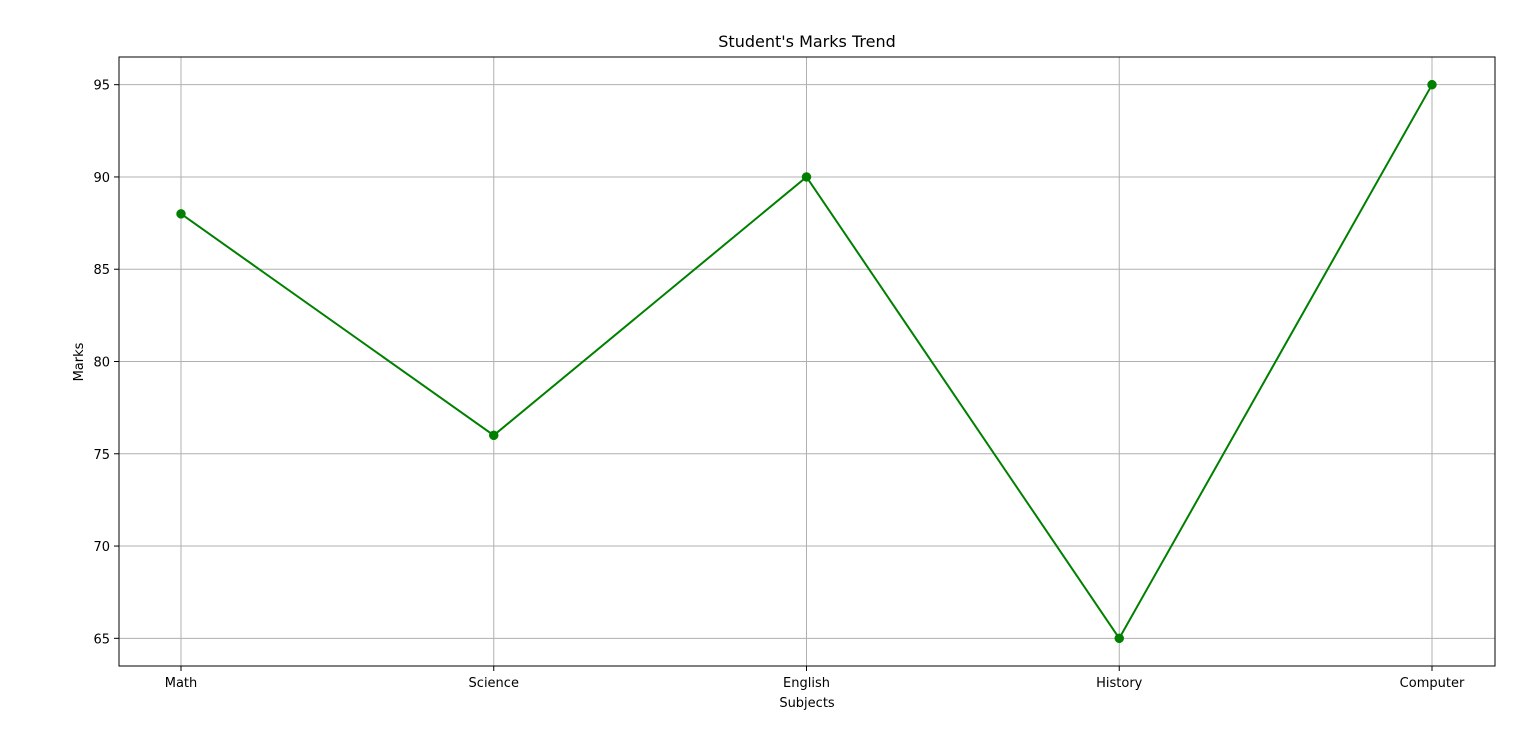  What do you see at coordinates (101, 455) in the screenshot?
I see `y-tick-label: 75` at bounding box center [101, 455].